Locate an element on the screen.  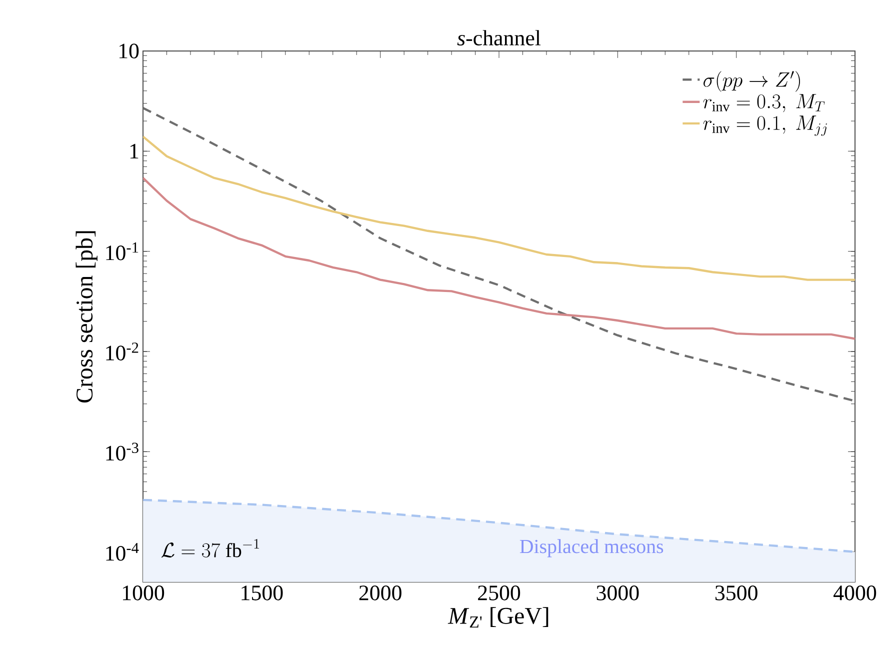
x-tick-label: 2500 is located at coordinates (499, 593).